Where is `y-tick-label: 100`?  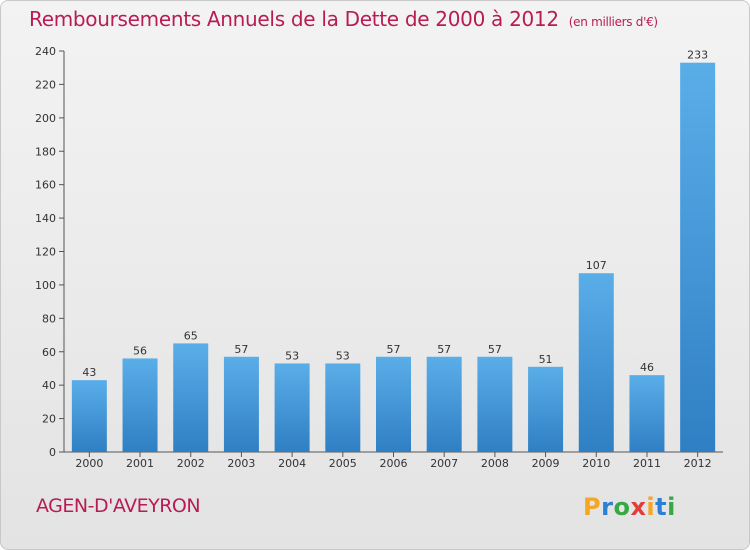 y-tick-label: 100 is located at coordinates (45, 285).